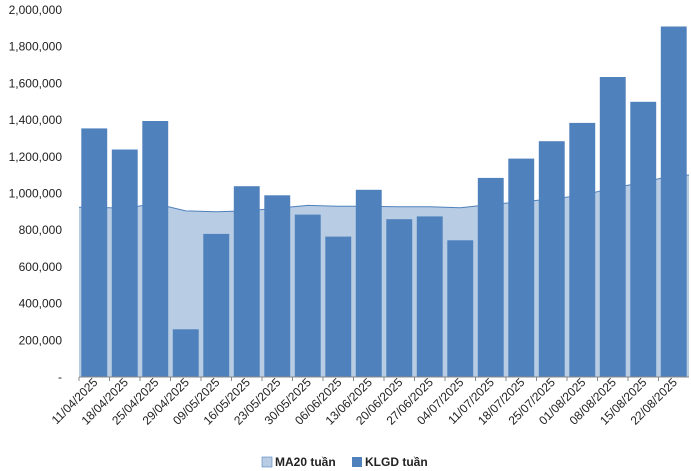  I want to click on y-tick-label: 1,400,000, so click(36, 120).